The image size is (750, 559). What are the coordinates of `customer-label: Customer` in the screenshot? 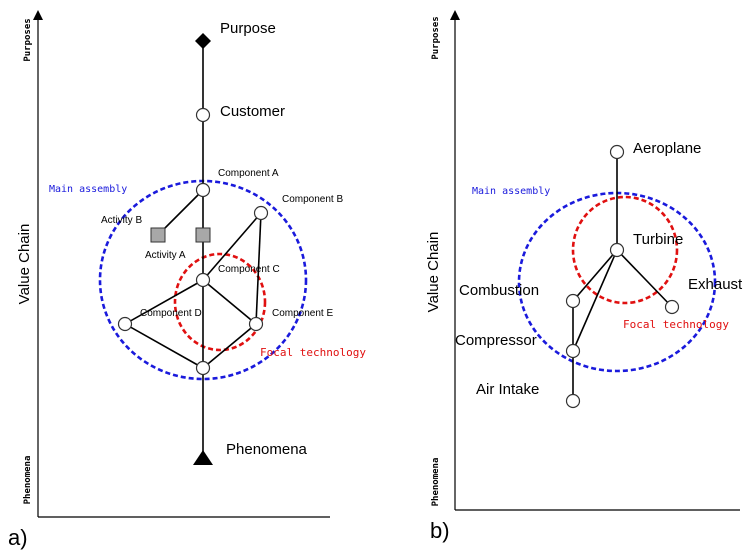 It's located at (252, 111).